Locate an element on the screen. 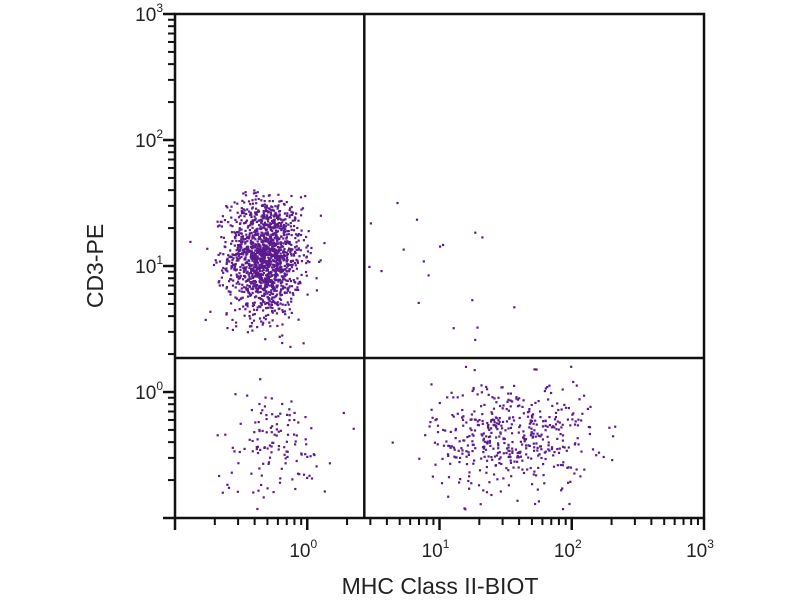 Image resolution: width=800 pixels, height=600 pixels. x-tick-label: 101 is located at coordinates (436, 549).